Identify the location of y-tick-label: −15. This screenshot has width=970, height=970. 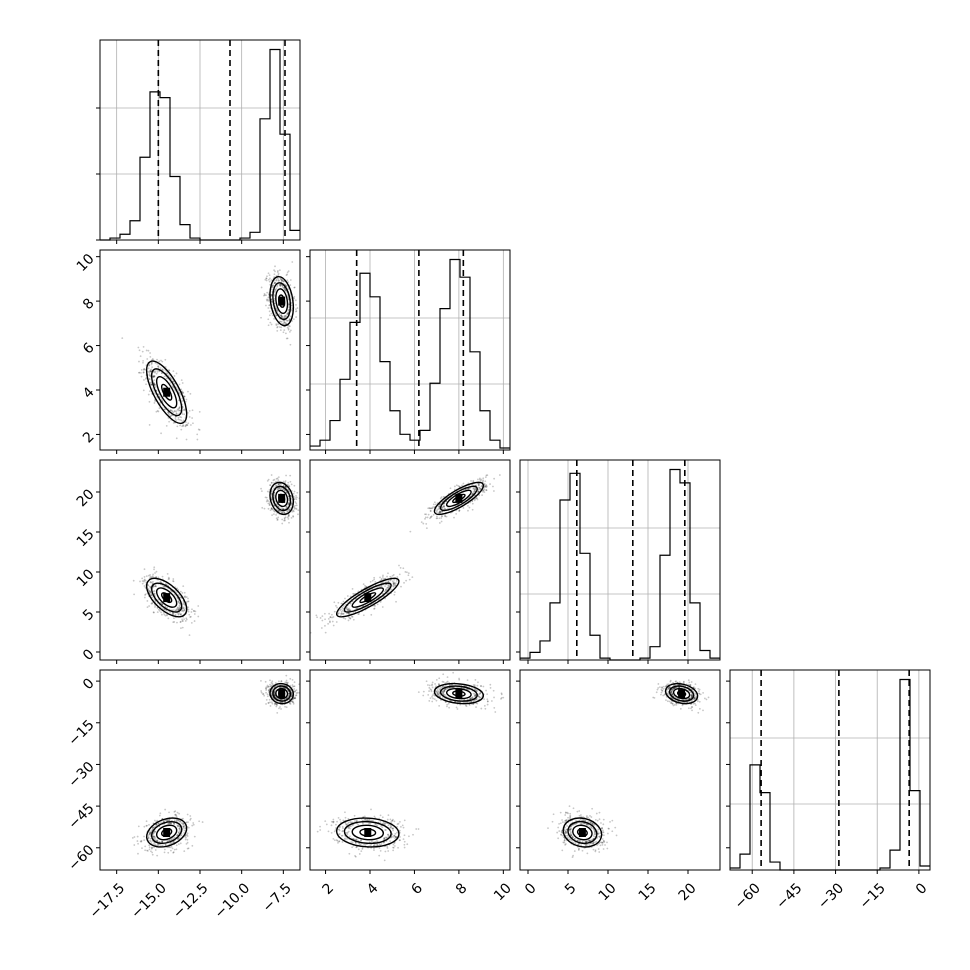
(81, 733).